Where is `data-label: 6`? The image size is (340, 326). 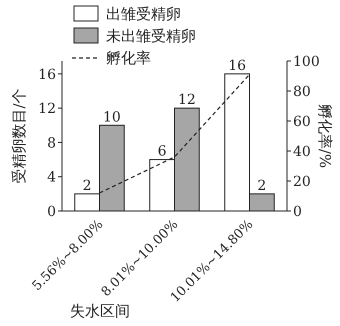 data-label: 6 is located at coordinates (162, 152).